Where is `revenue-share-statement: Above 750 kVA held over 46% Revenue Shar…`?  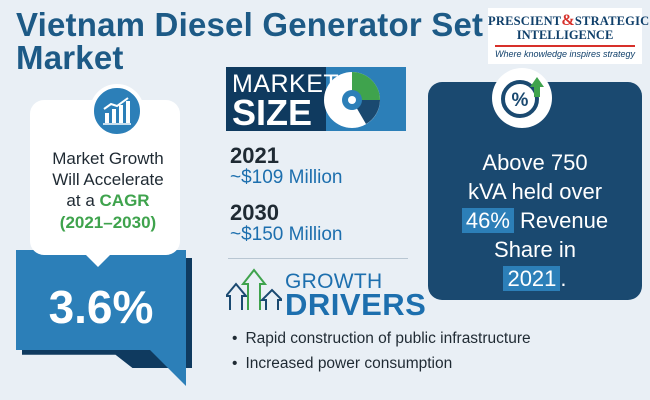
revenue-share-statement: Above 750 kVA held over 46% Revenue Shar… is located at coordinates (535, 220).